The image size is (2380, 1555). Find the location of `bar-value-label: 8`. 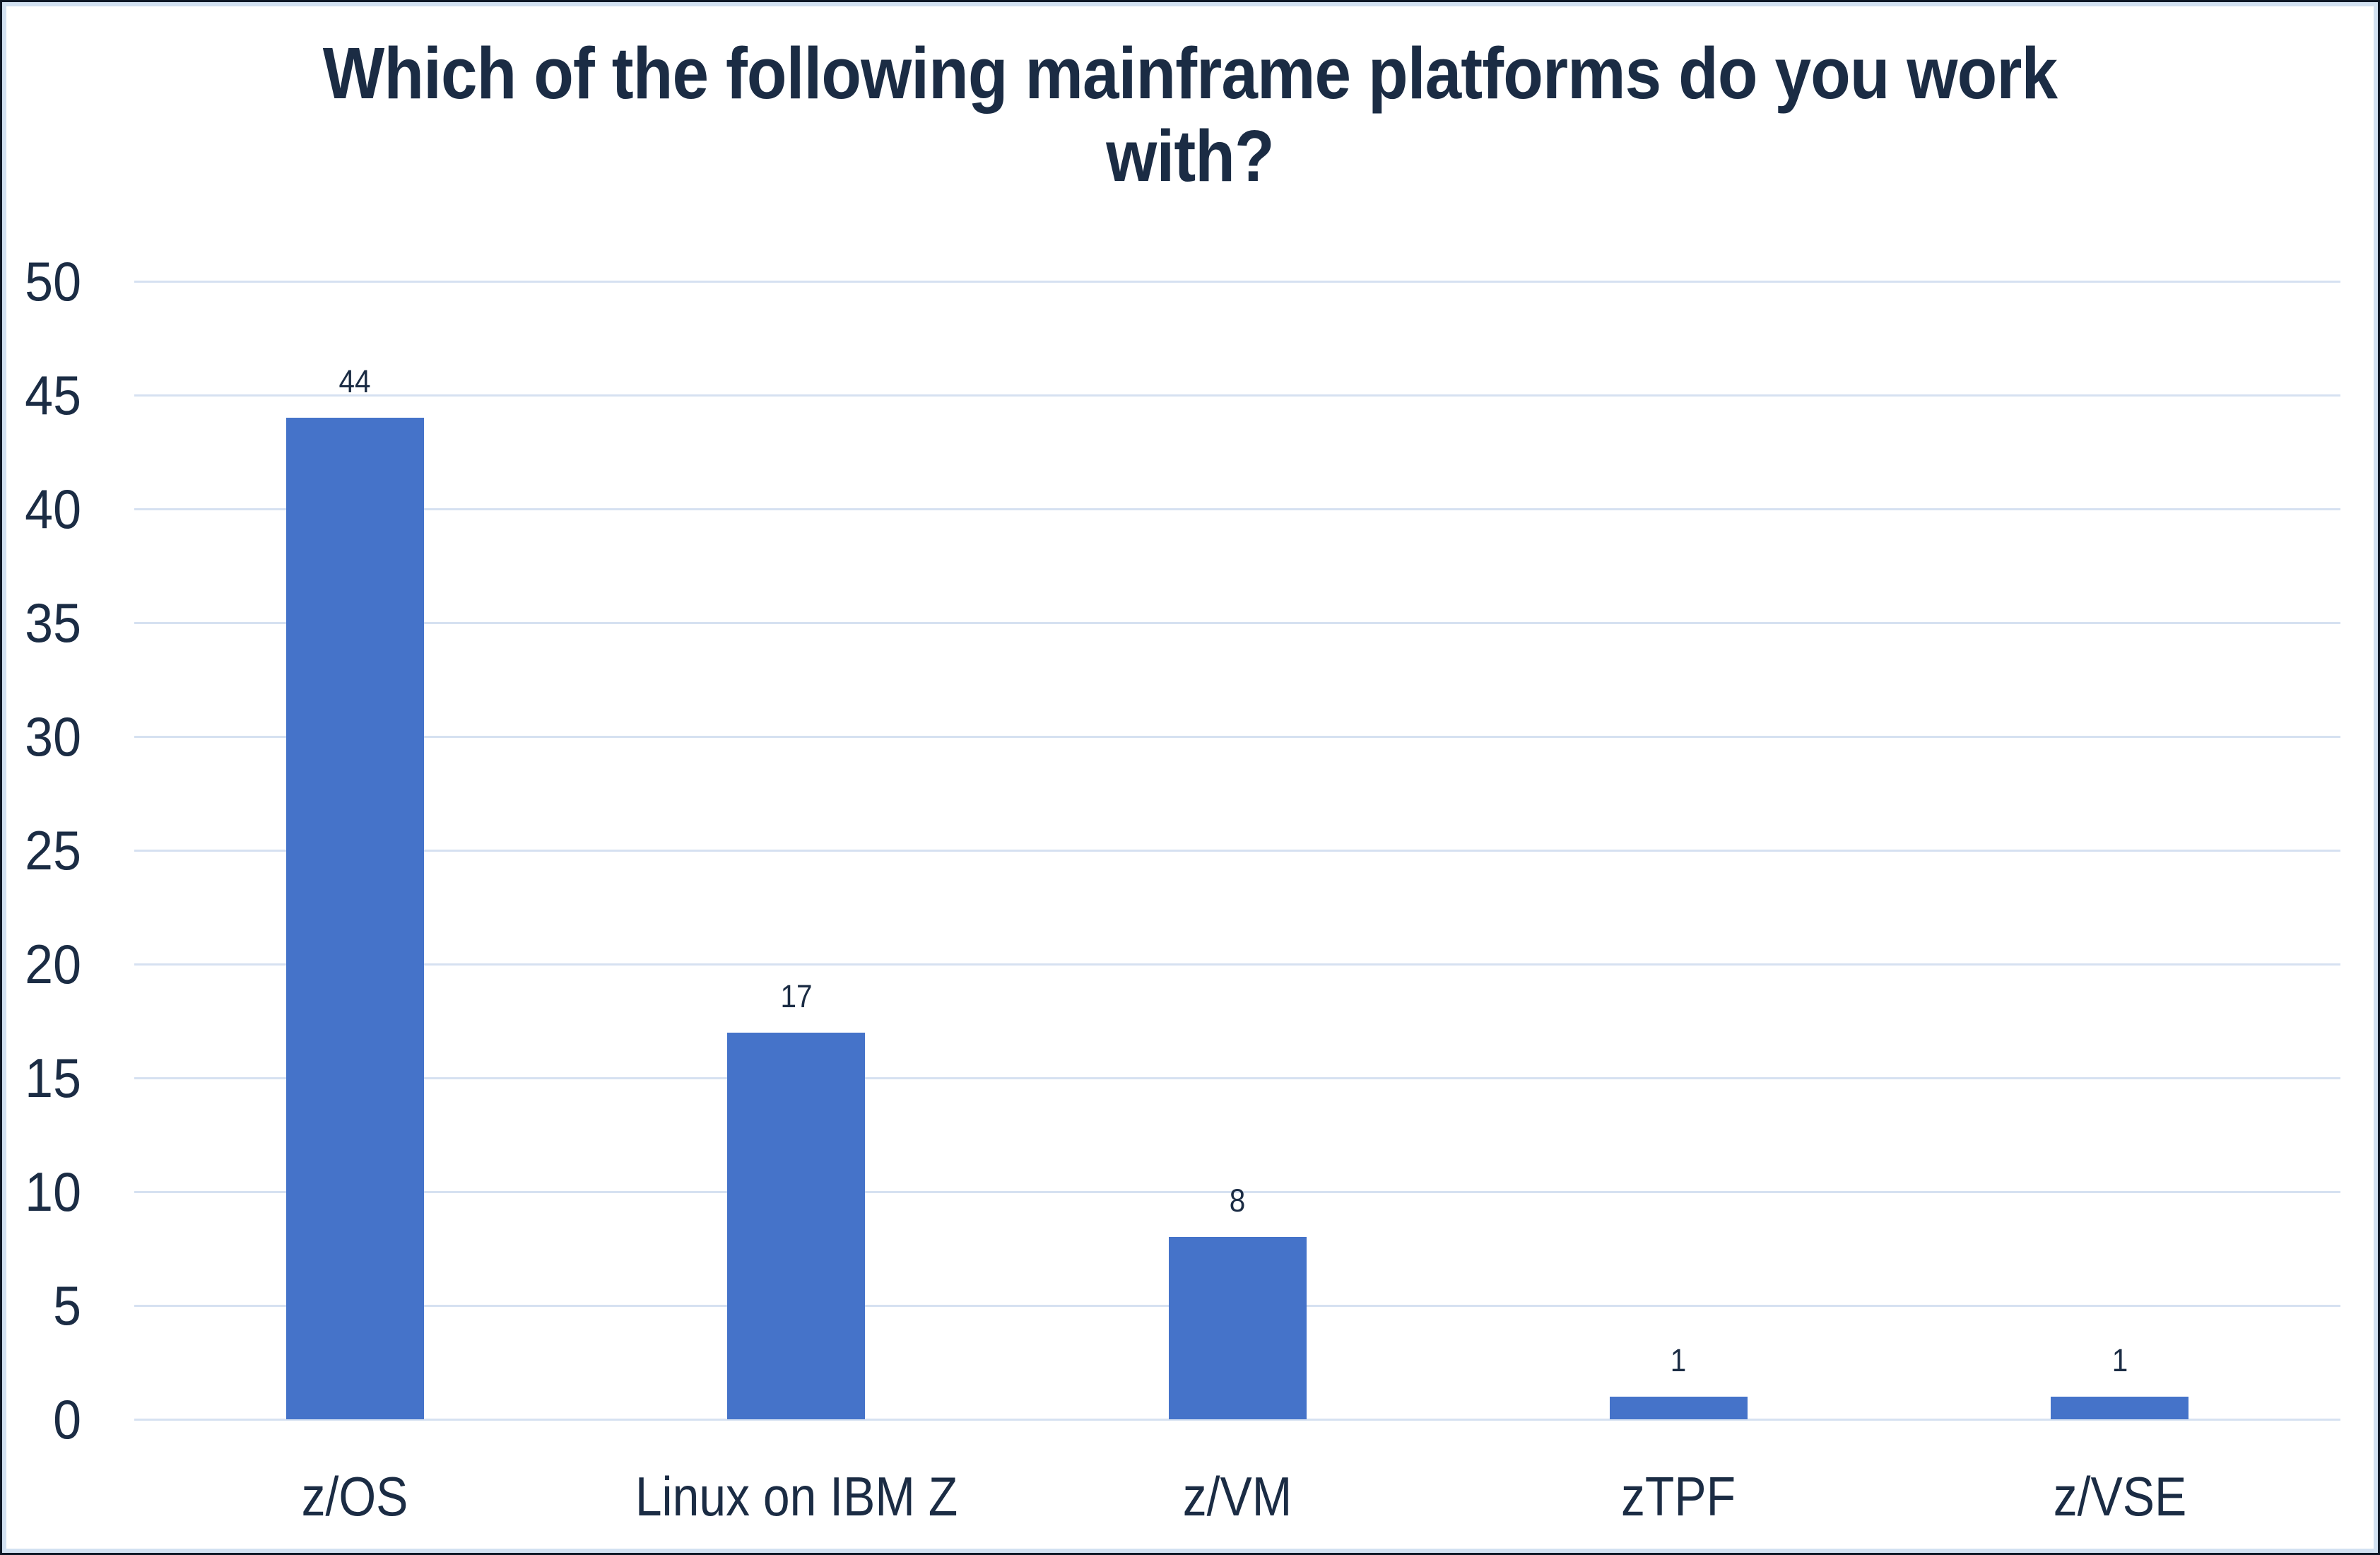

bar-value-label: 8 is located at coordinates (1238, 1201).